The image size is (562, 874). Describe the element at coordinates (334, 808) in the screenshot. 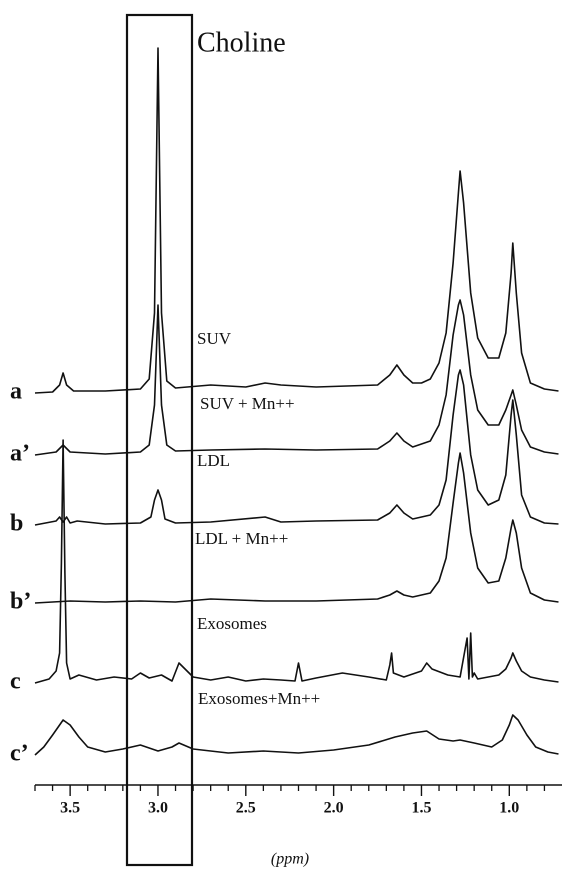

I see `x-tick-label: 2.0` at that location.